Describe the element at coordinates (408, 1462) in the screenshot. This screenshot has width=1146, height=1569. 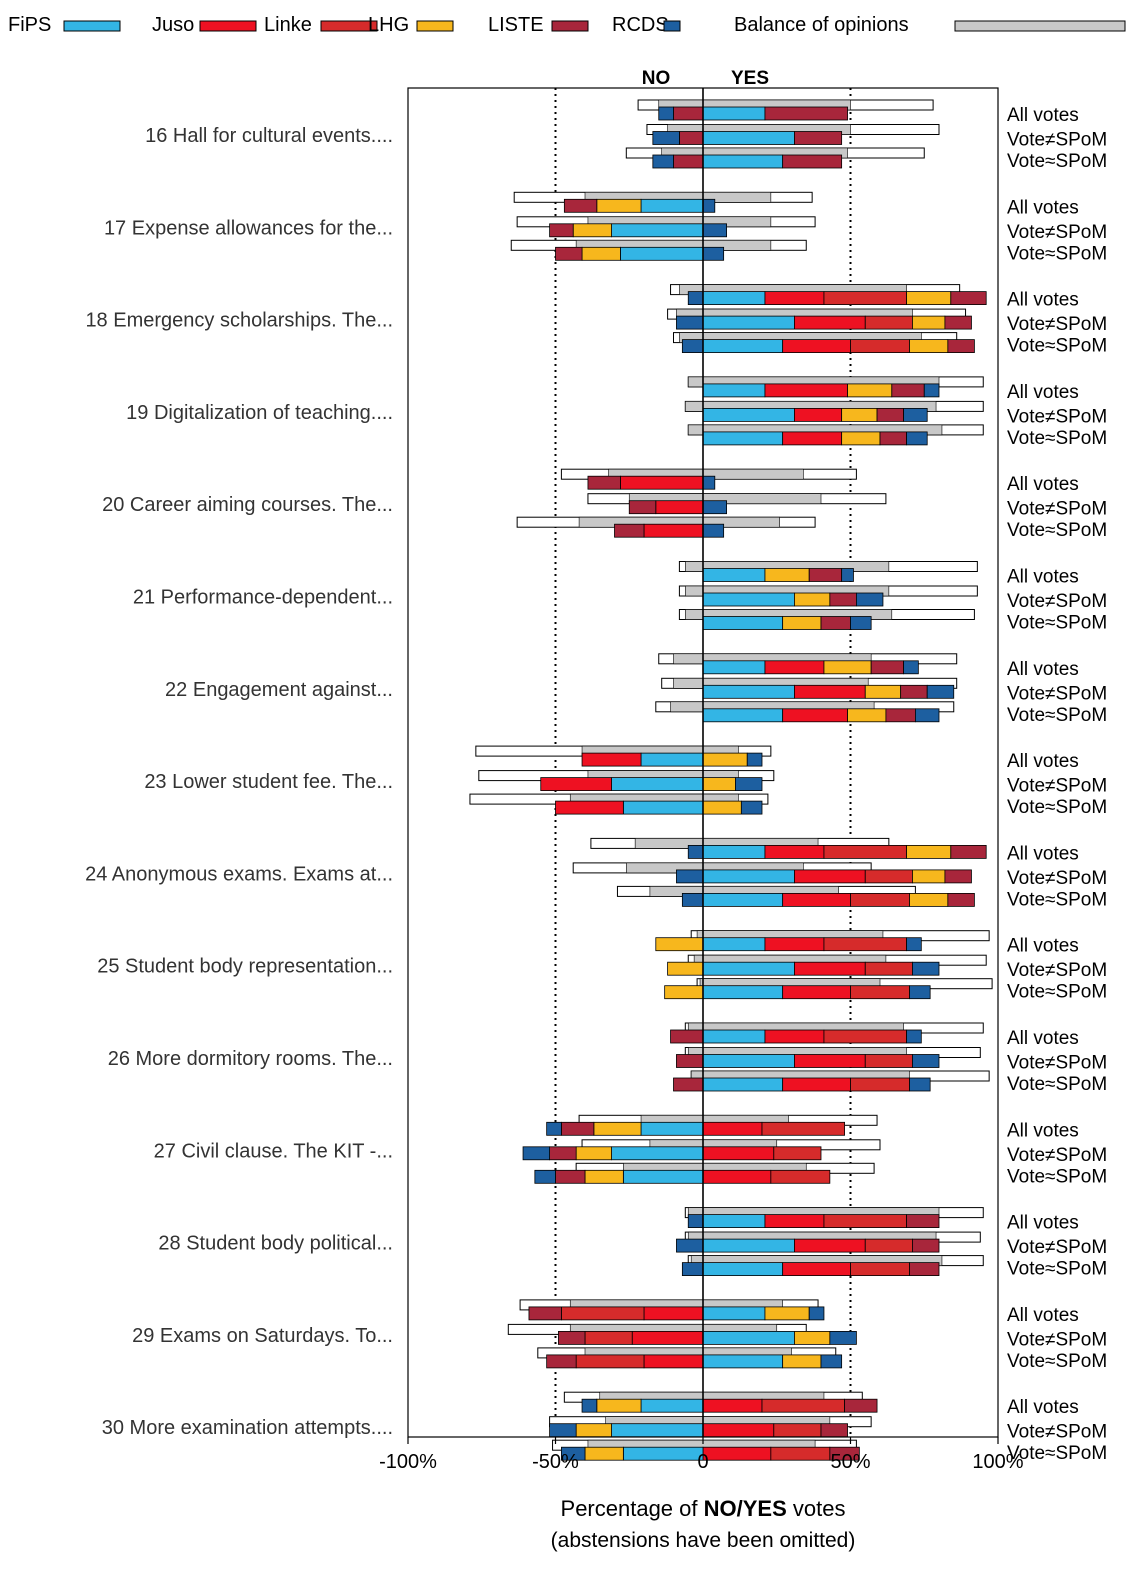
I see `x-tick-label: -100%` at that location.